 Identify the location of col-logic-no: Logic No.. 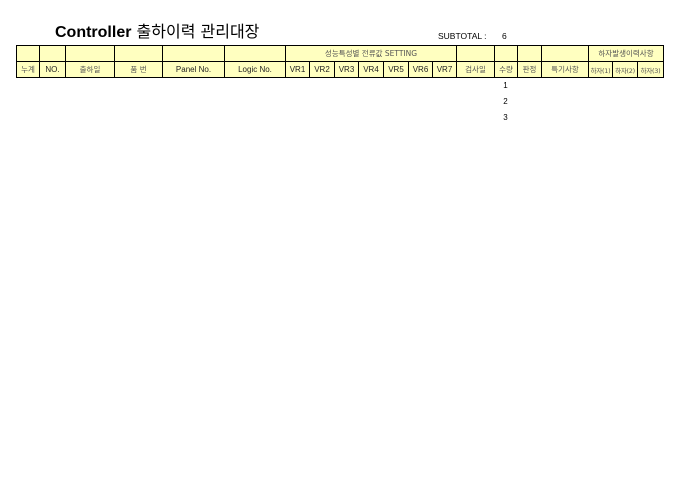
(255, 69).